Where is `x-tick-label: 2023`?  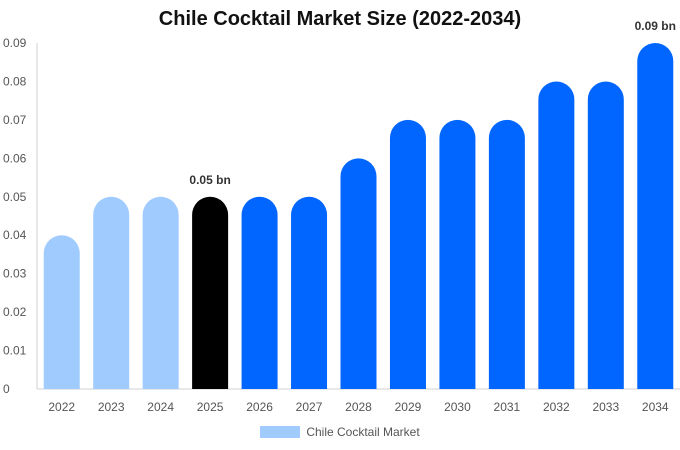
x-tick-label: 2023 is located at coordinates (111, 407).